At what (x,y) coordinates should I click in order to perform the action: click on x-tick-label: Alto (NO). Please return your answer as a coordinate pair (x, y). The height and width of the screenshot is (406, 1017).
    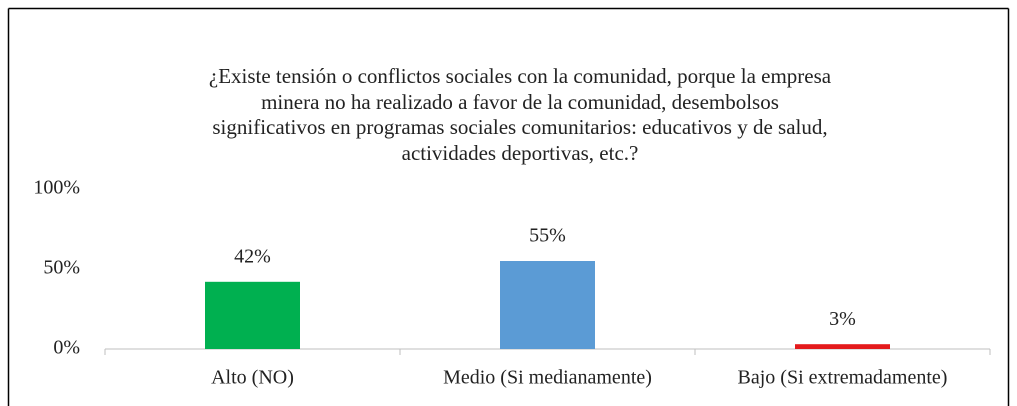
    Looking at the image, I should click on (252, 378).